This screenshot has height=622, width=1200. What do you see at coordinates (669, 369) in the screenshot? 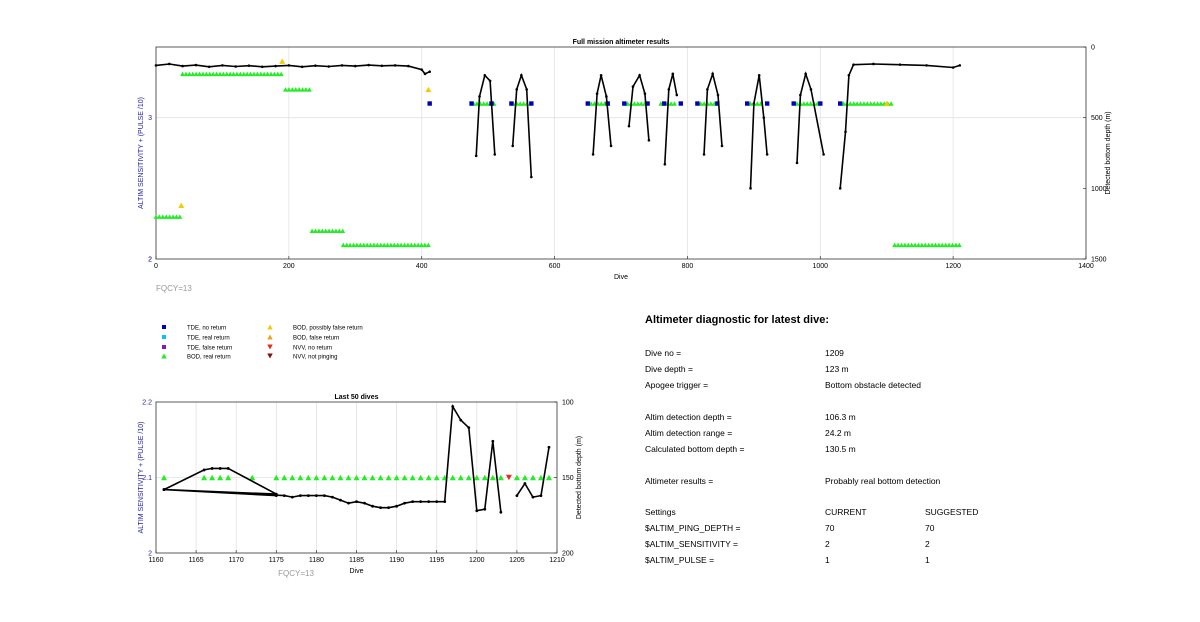
I see `diag-label: Dive depth =` at bounding box center [669, 369].